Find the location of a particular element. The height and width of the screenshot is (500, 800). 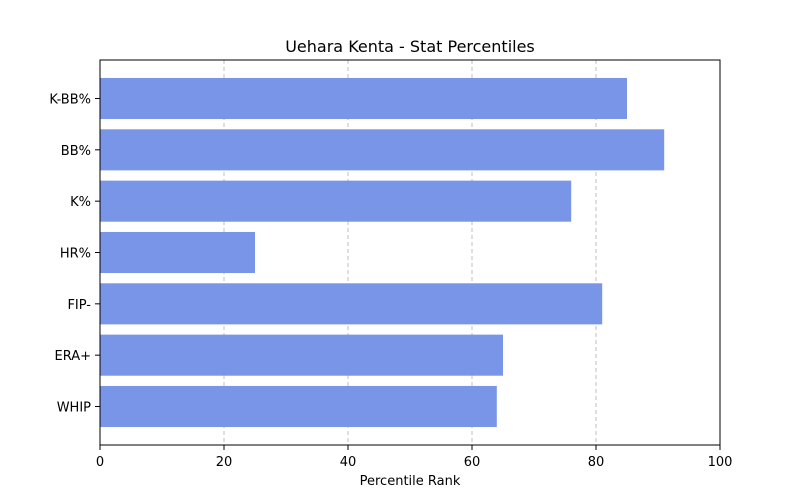

x-axis-label: Percentile Rank is located at coordinates (410, 481).